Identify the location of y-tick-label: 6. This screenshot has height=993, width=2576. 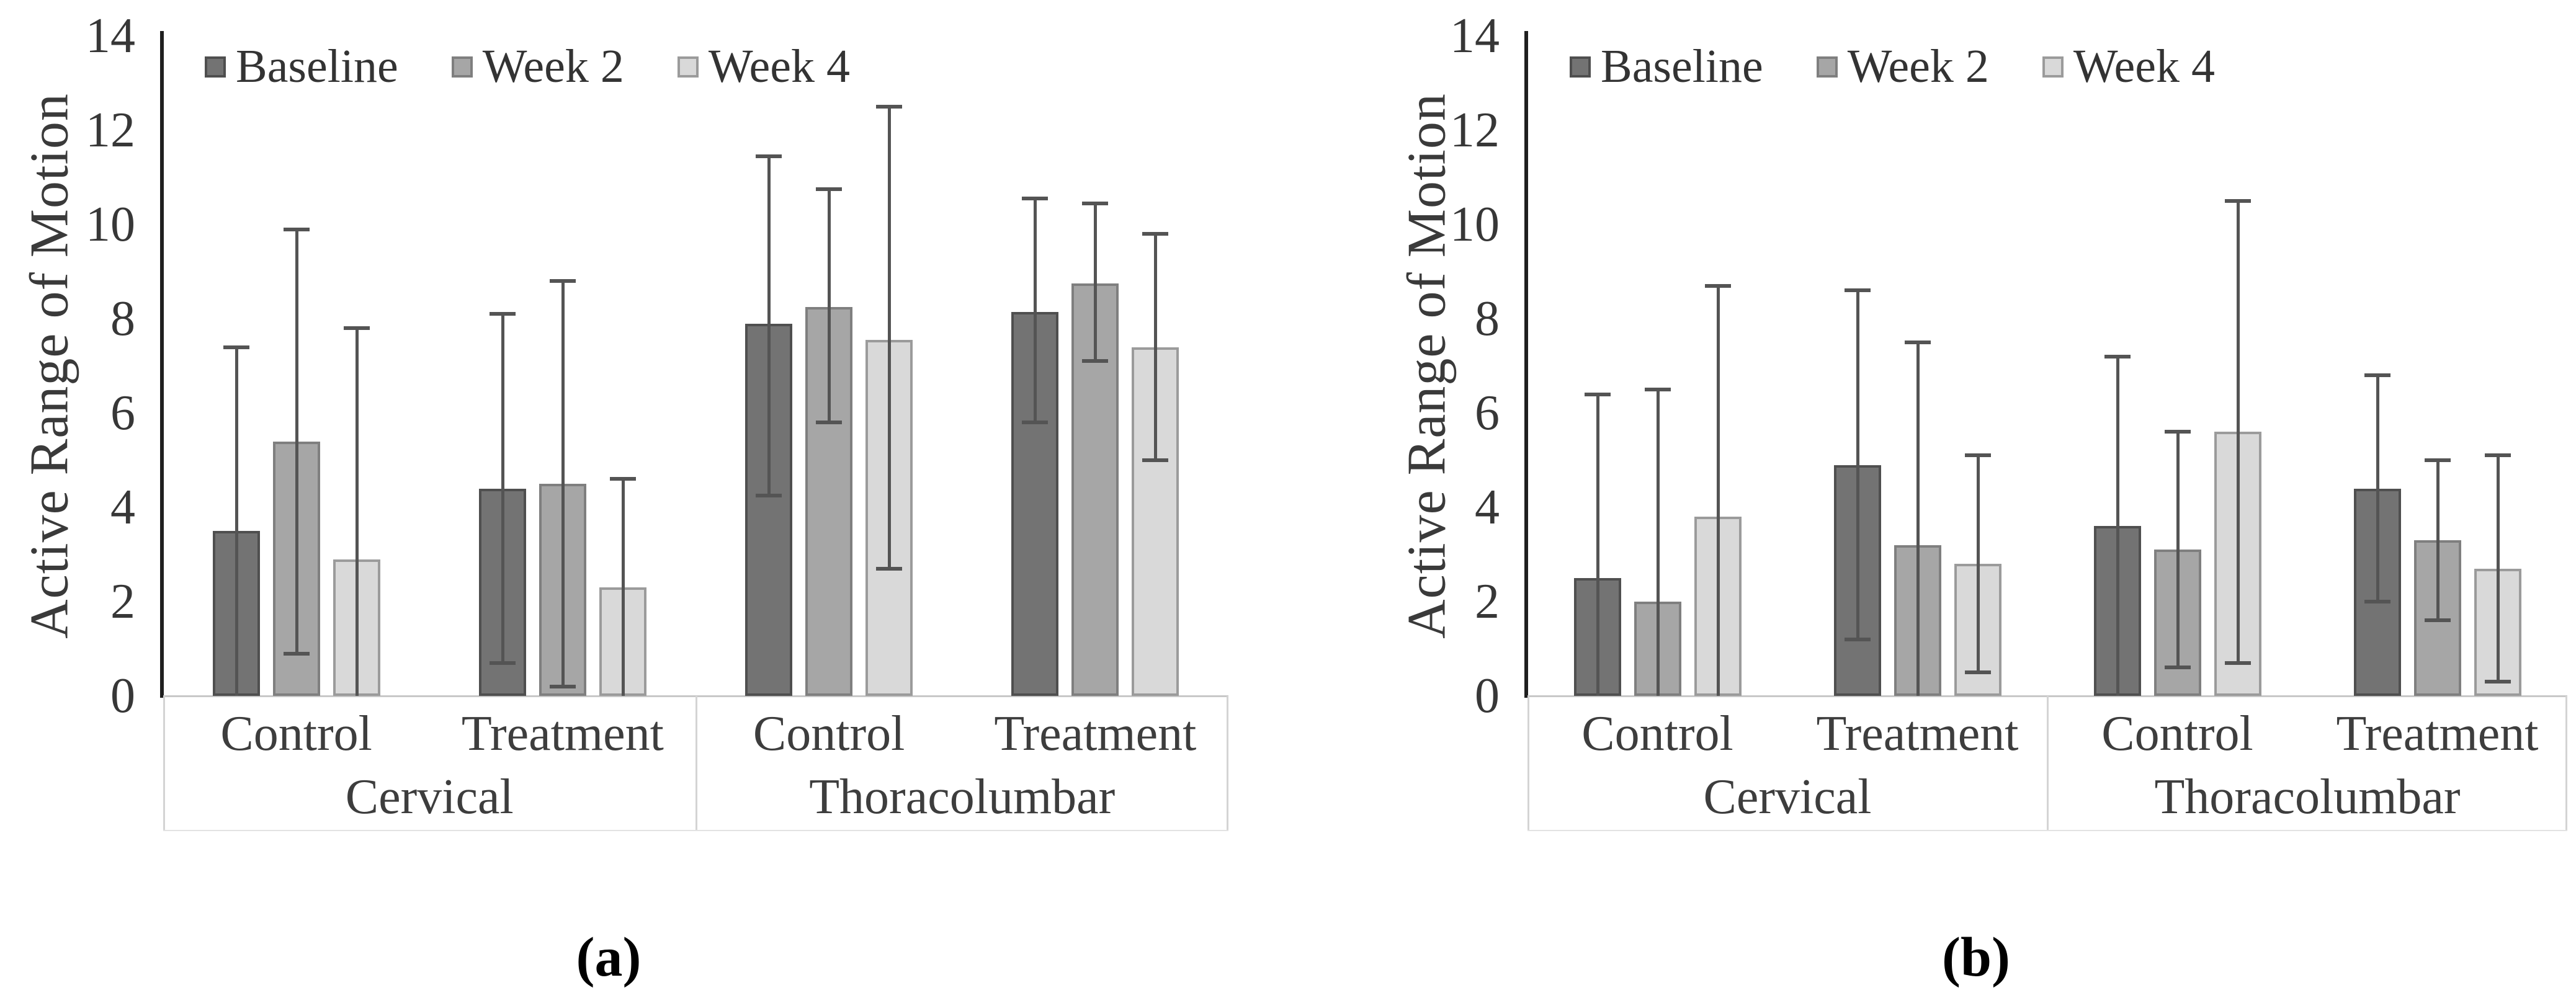
(122, 413).